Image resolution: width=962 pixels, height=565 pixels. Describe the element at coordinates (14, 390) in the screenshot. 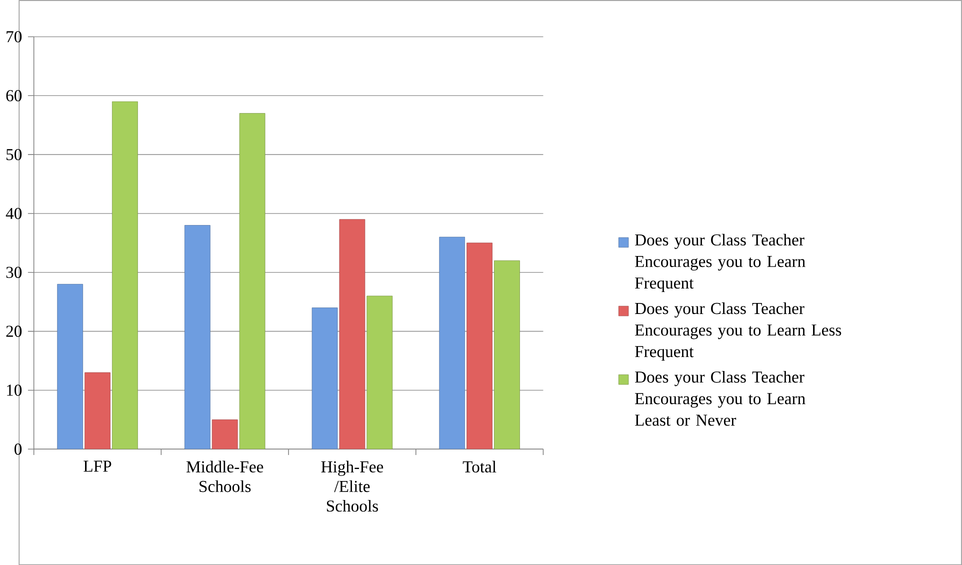

I see `y-tick-label: 10` at that location.